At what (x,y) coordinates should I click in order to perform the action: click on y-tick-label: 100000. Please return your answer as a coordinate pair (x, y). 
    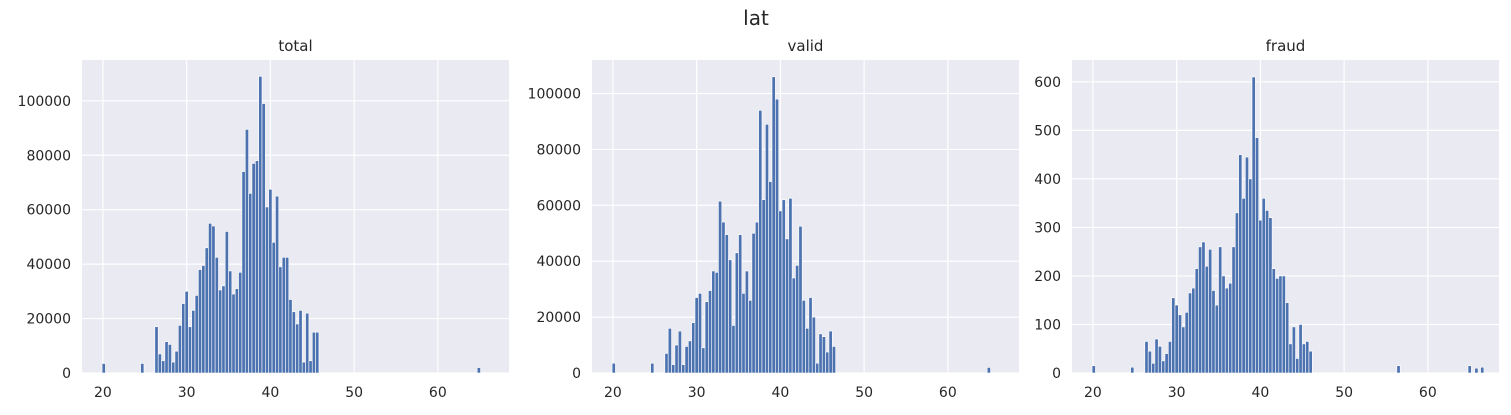
    Looking at the image, I should click on (44, 102).